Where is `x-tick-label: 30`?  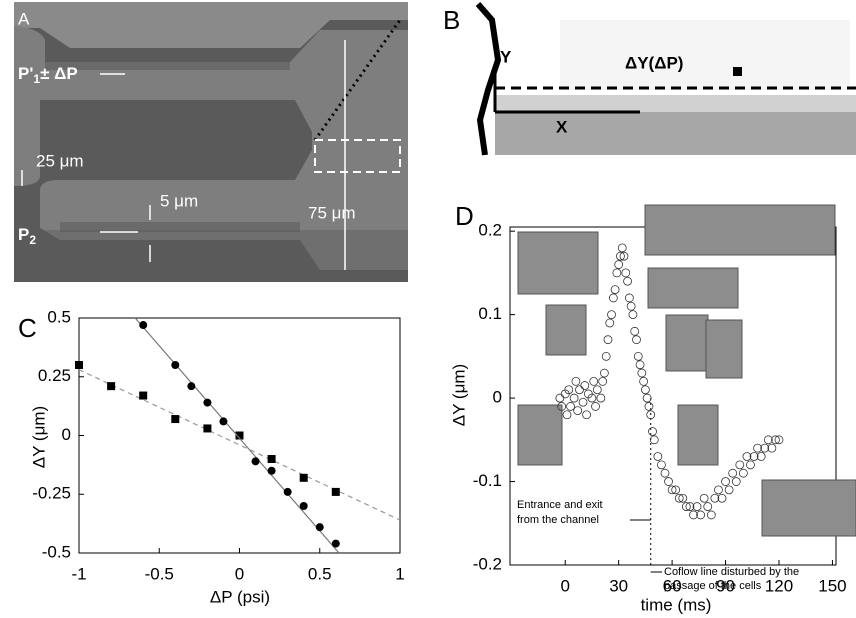 x-tick-label: 30 is located at coordinates (618, 585).